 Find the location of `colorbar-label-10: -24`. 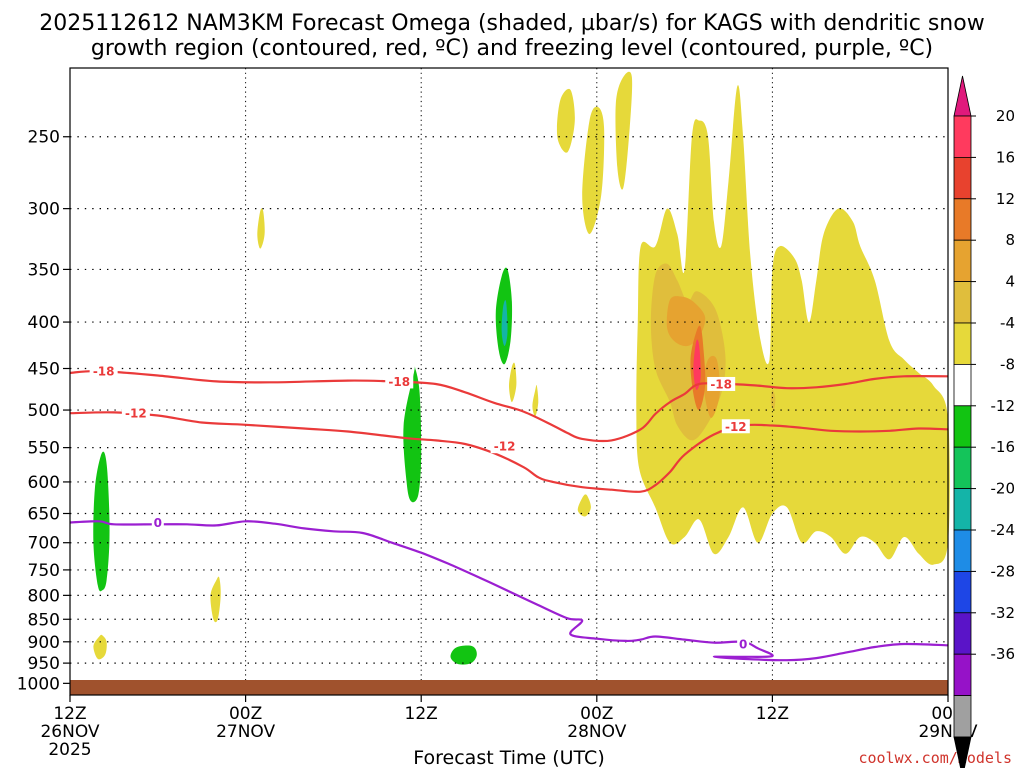

colorbar-label-10: -24 is located at coordinates (1003, 530).